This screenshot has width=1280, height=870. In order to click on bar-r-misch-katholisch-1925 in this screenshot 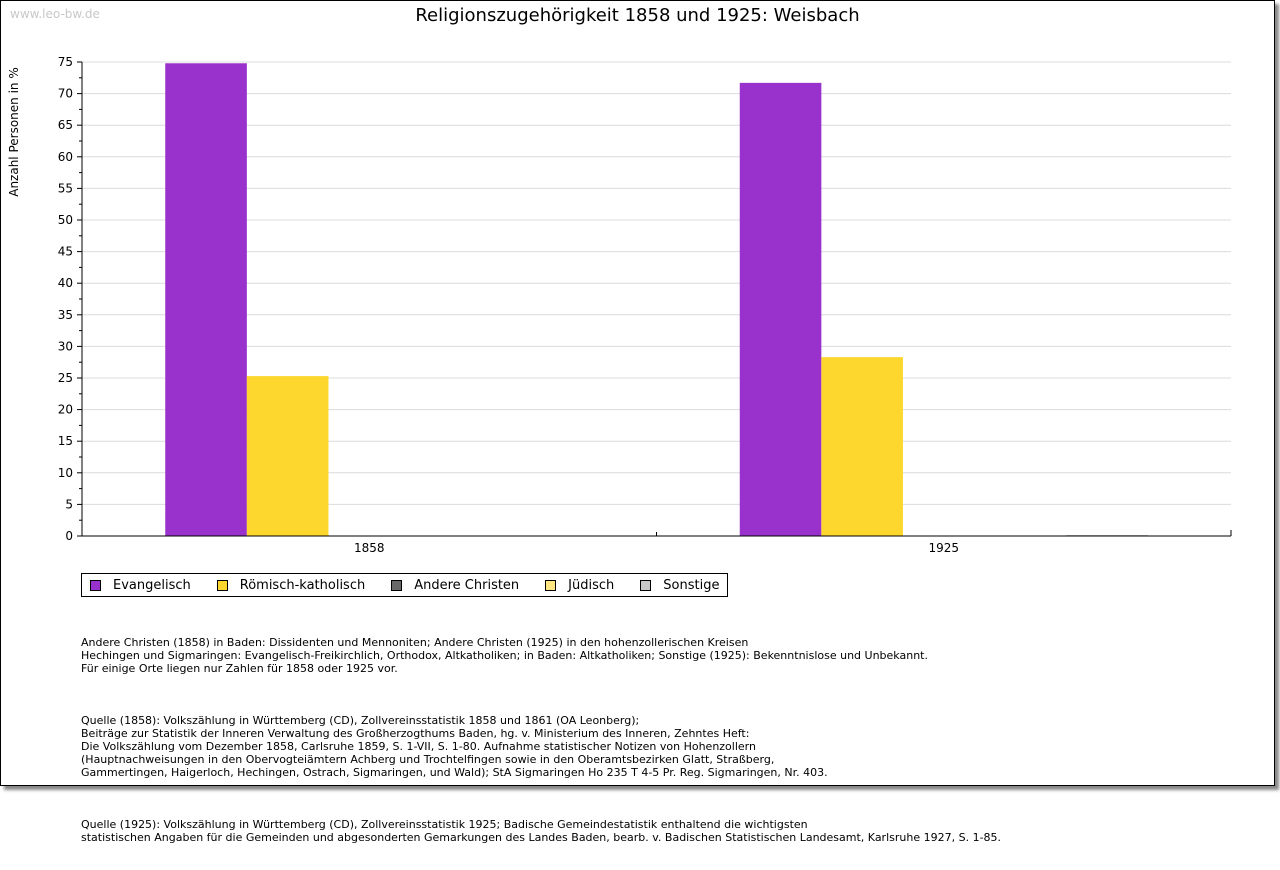, I will do `click(862, 446)`.